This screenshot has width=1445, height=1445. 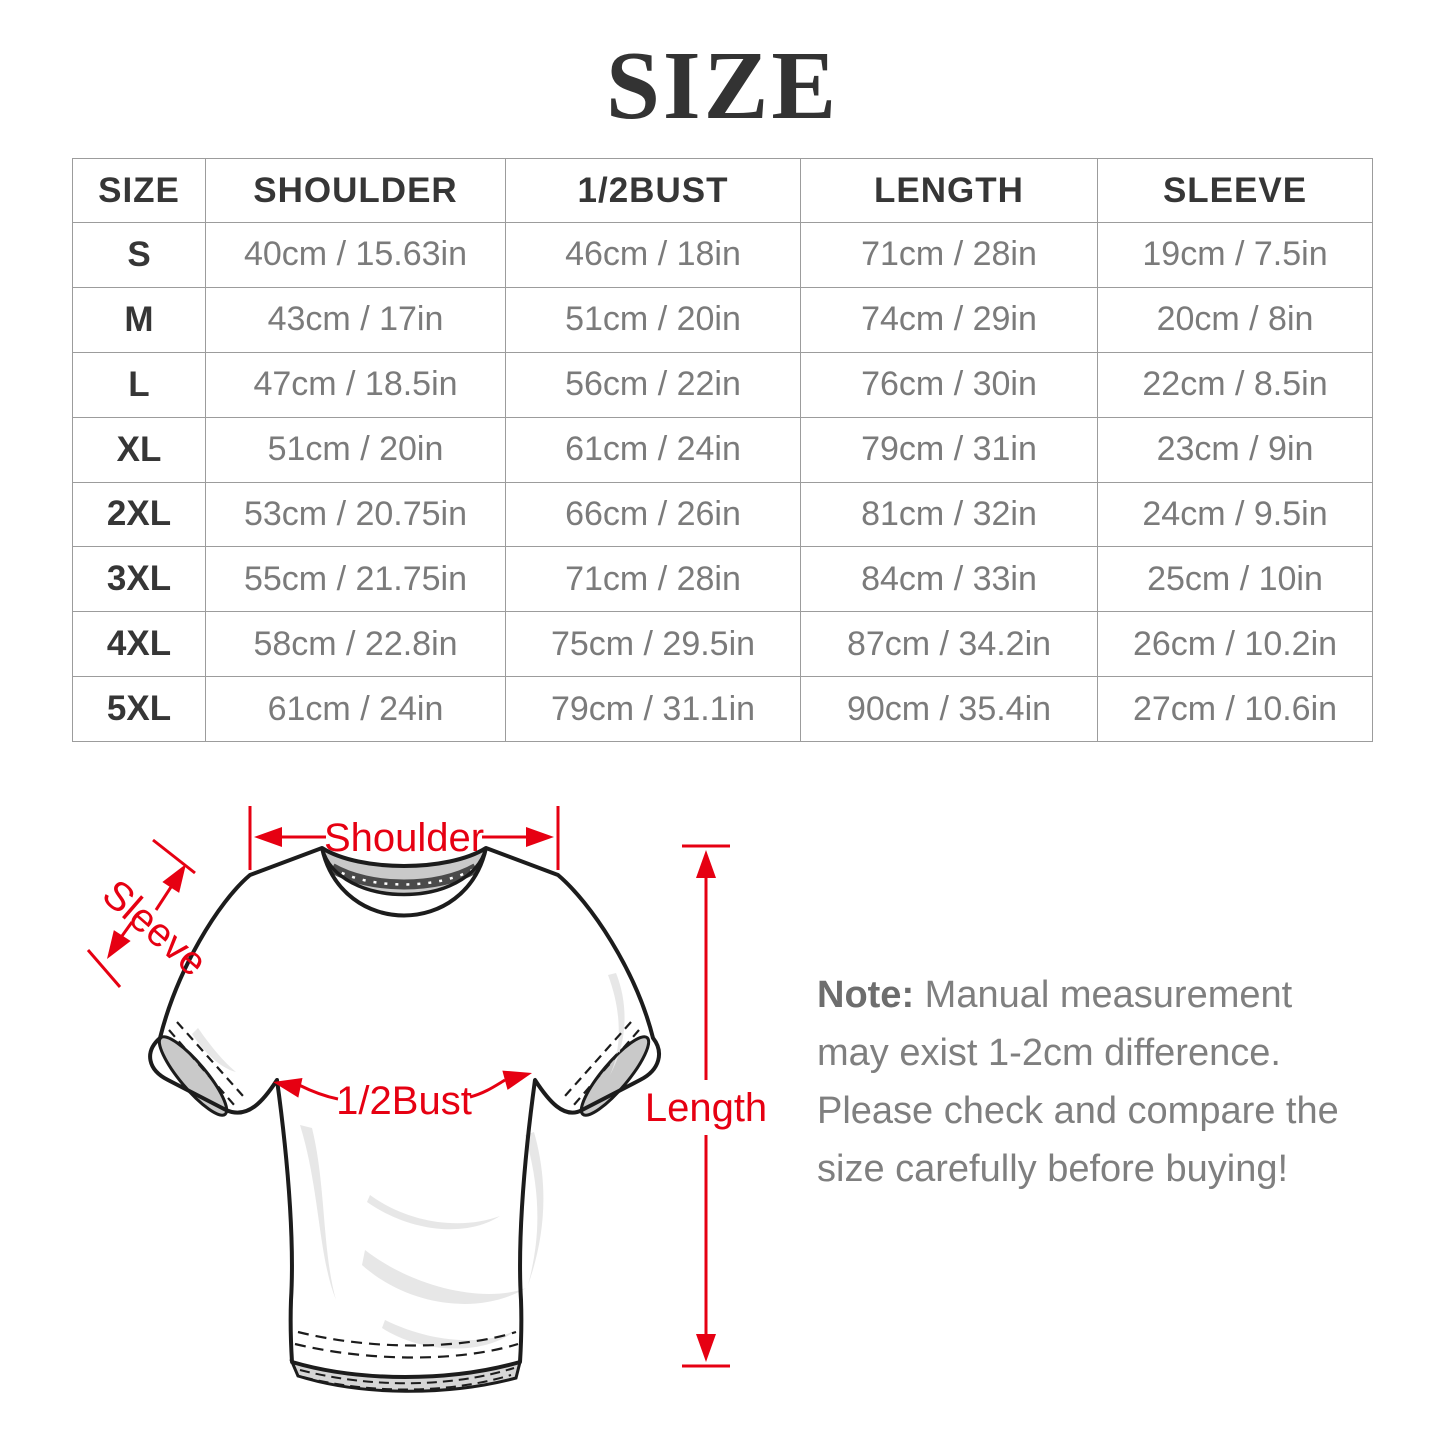 I want to click on tshirt-illustration, so click(x=404, y=1119).